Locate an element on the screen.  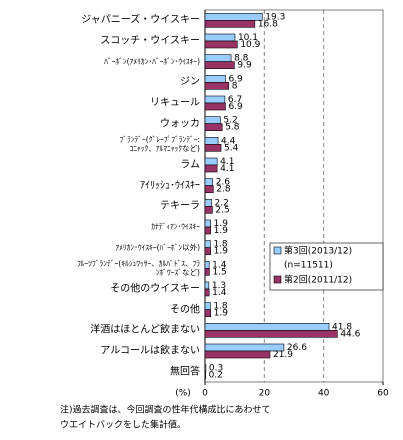
value-label: 1.3 is located at coordinates (219, 286).